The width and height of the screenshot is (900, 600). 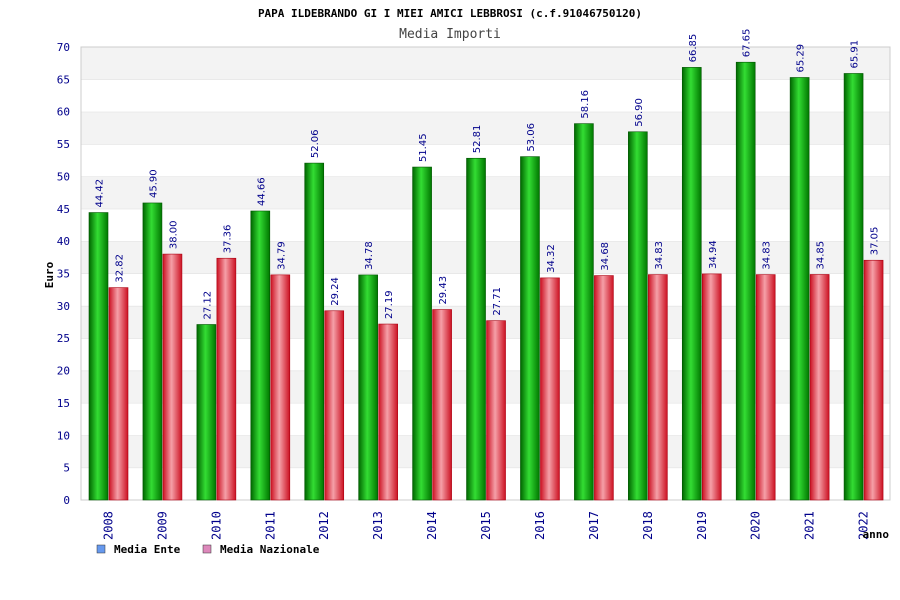 What do you see at coordinates (280, 387) in the screenshot?
I see `bar-media-nazionale-2011` at bounding box center [280, 387].